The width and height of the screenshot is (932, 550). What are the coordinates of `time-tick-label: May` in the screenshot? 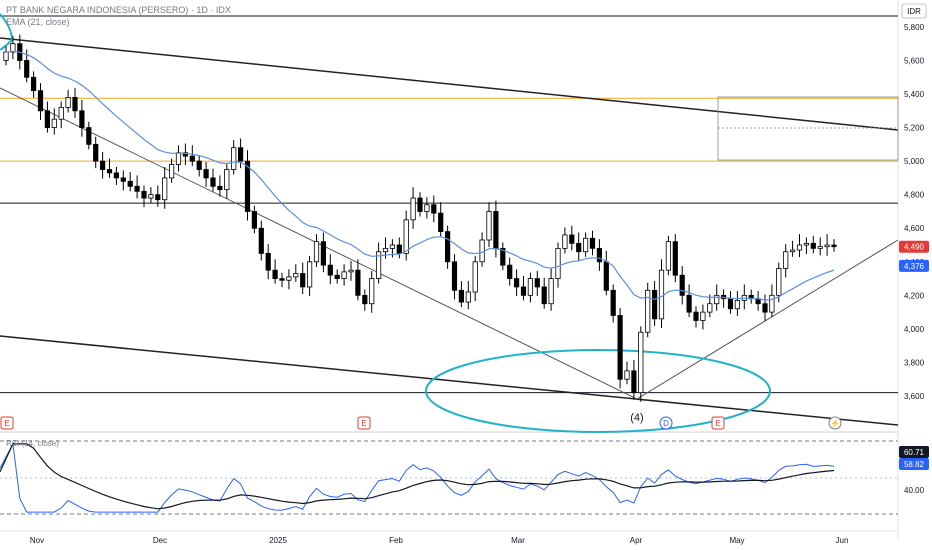 It's located at (736, 540).